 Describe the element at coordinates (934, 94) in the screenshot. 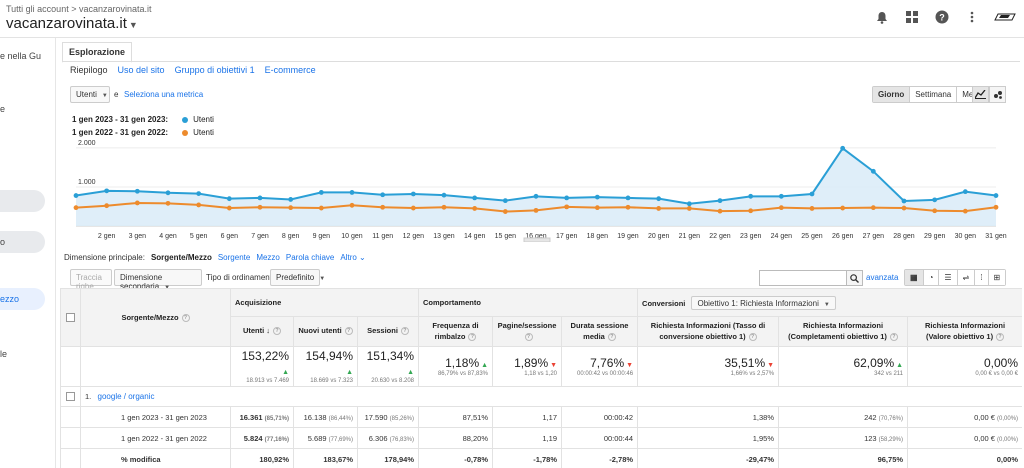

I see `period-week-button: Settimana` at that location.